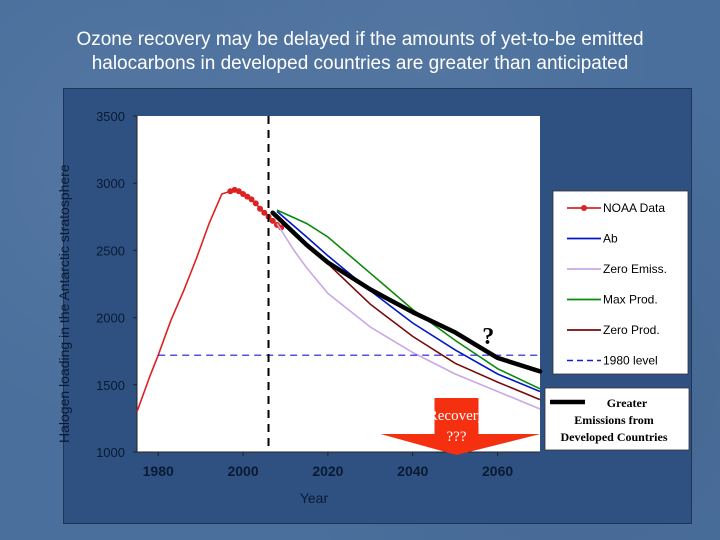 Image resolution: width=720 pixels, height=540 pixels. I want to click on recovery-label: Recovery, so click(457, 416).